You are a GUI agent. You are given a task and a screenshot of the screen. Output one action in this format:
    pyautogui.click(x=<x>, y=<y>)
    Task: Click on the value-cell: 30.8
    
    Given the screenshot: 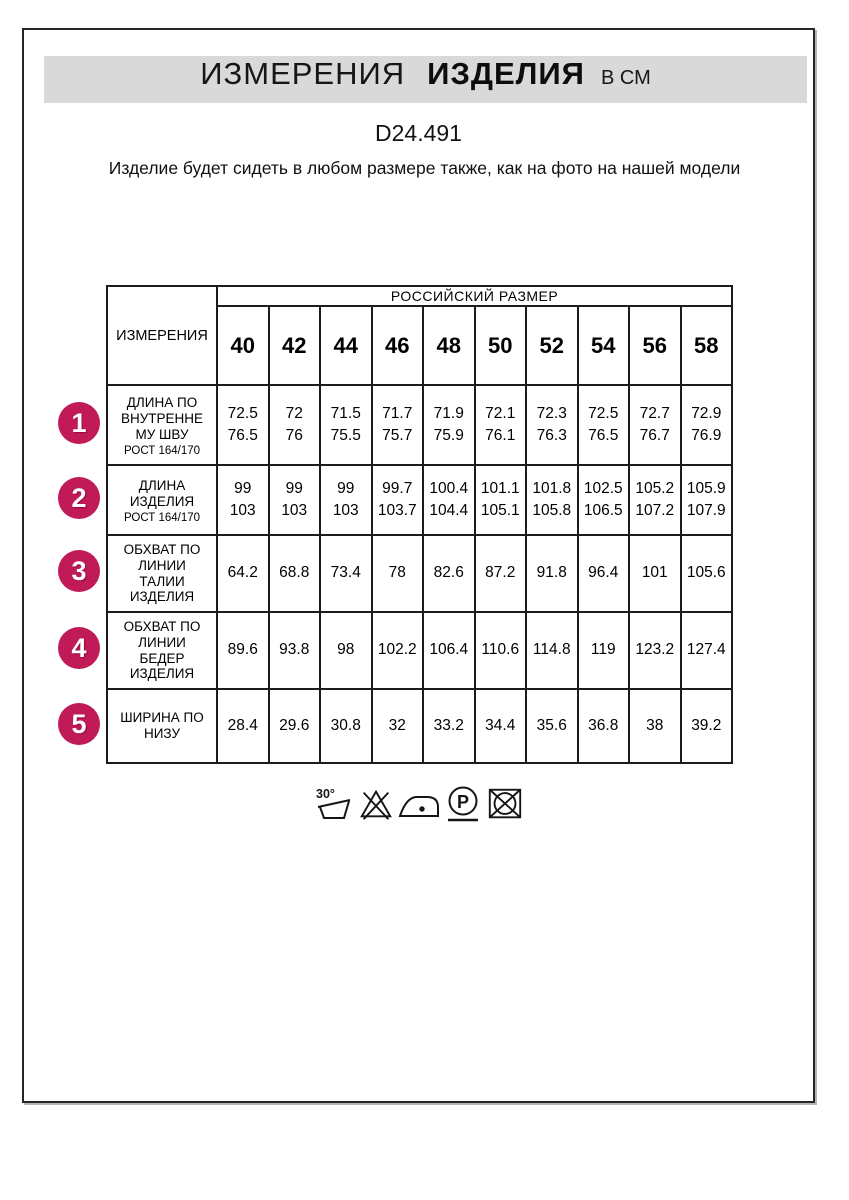 What is the action you would take?
    pyautogui.click(x=346, y=726)
    